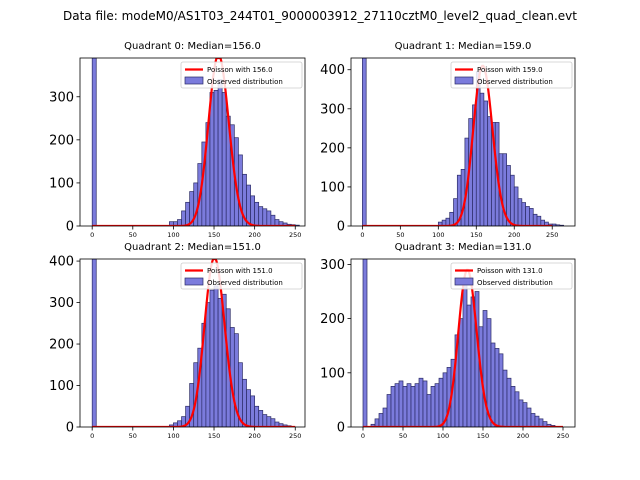  I want to click on legend-poisson-label: Poisson with 131.0, so click(510, 271).